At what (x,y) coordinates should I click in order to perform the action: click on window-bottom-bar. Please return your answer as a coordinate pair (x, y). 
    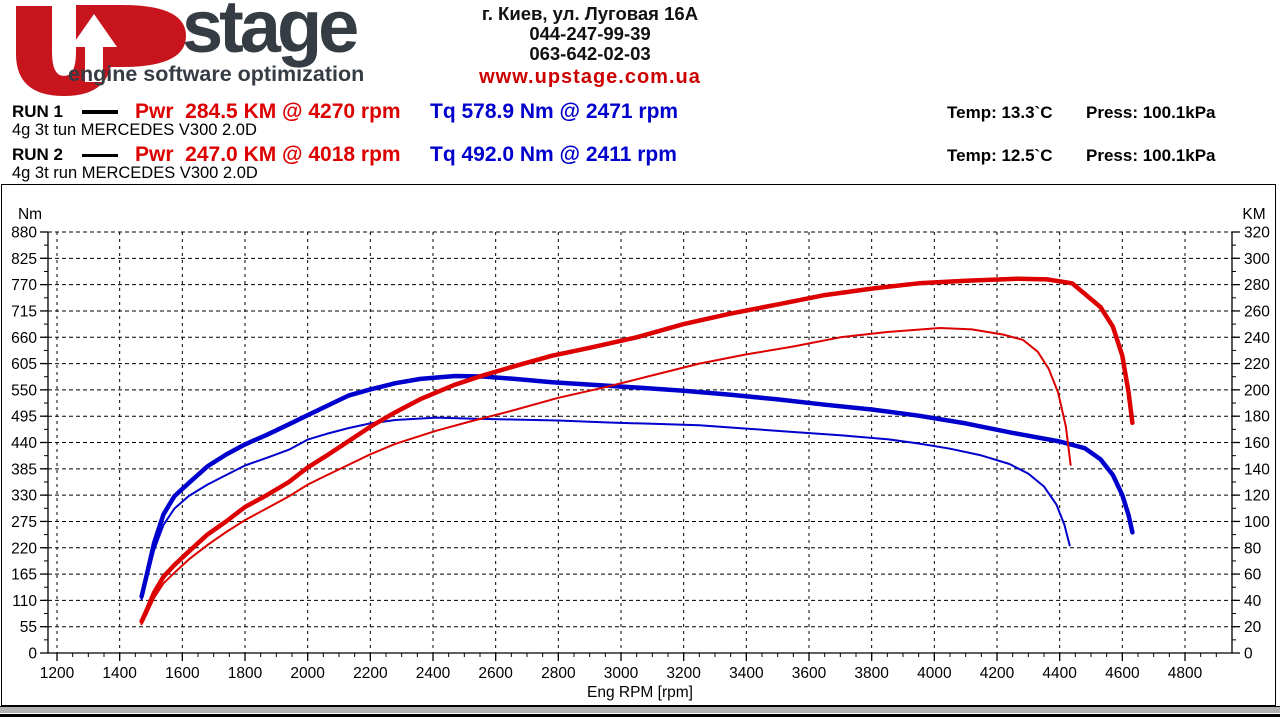
    Looking at the image, I should click on (640, 709).